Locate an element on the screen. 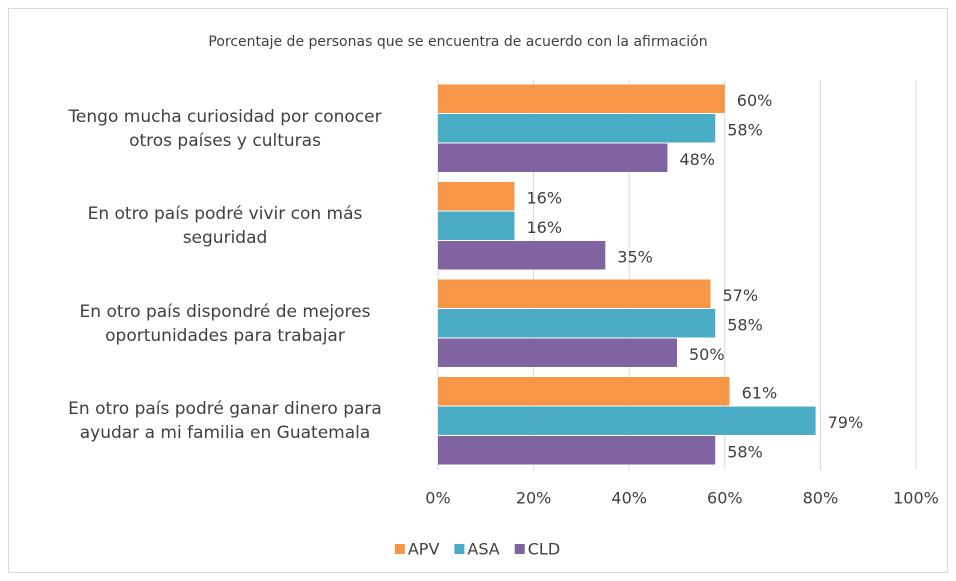  x-tick-label: 40% is located at coordinates (629, 498).